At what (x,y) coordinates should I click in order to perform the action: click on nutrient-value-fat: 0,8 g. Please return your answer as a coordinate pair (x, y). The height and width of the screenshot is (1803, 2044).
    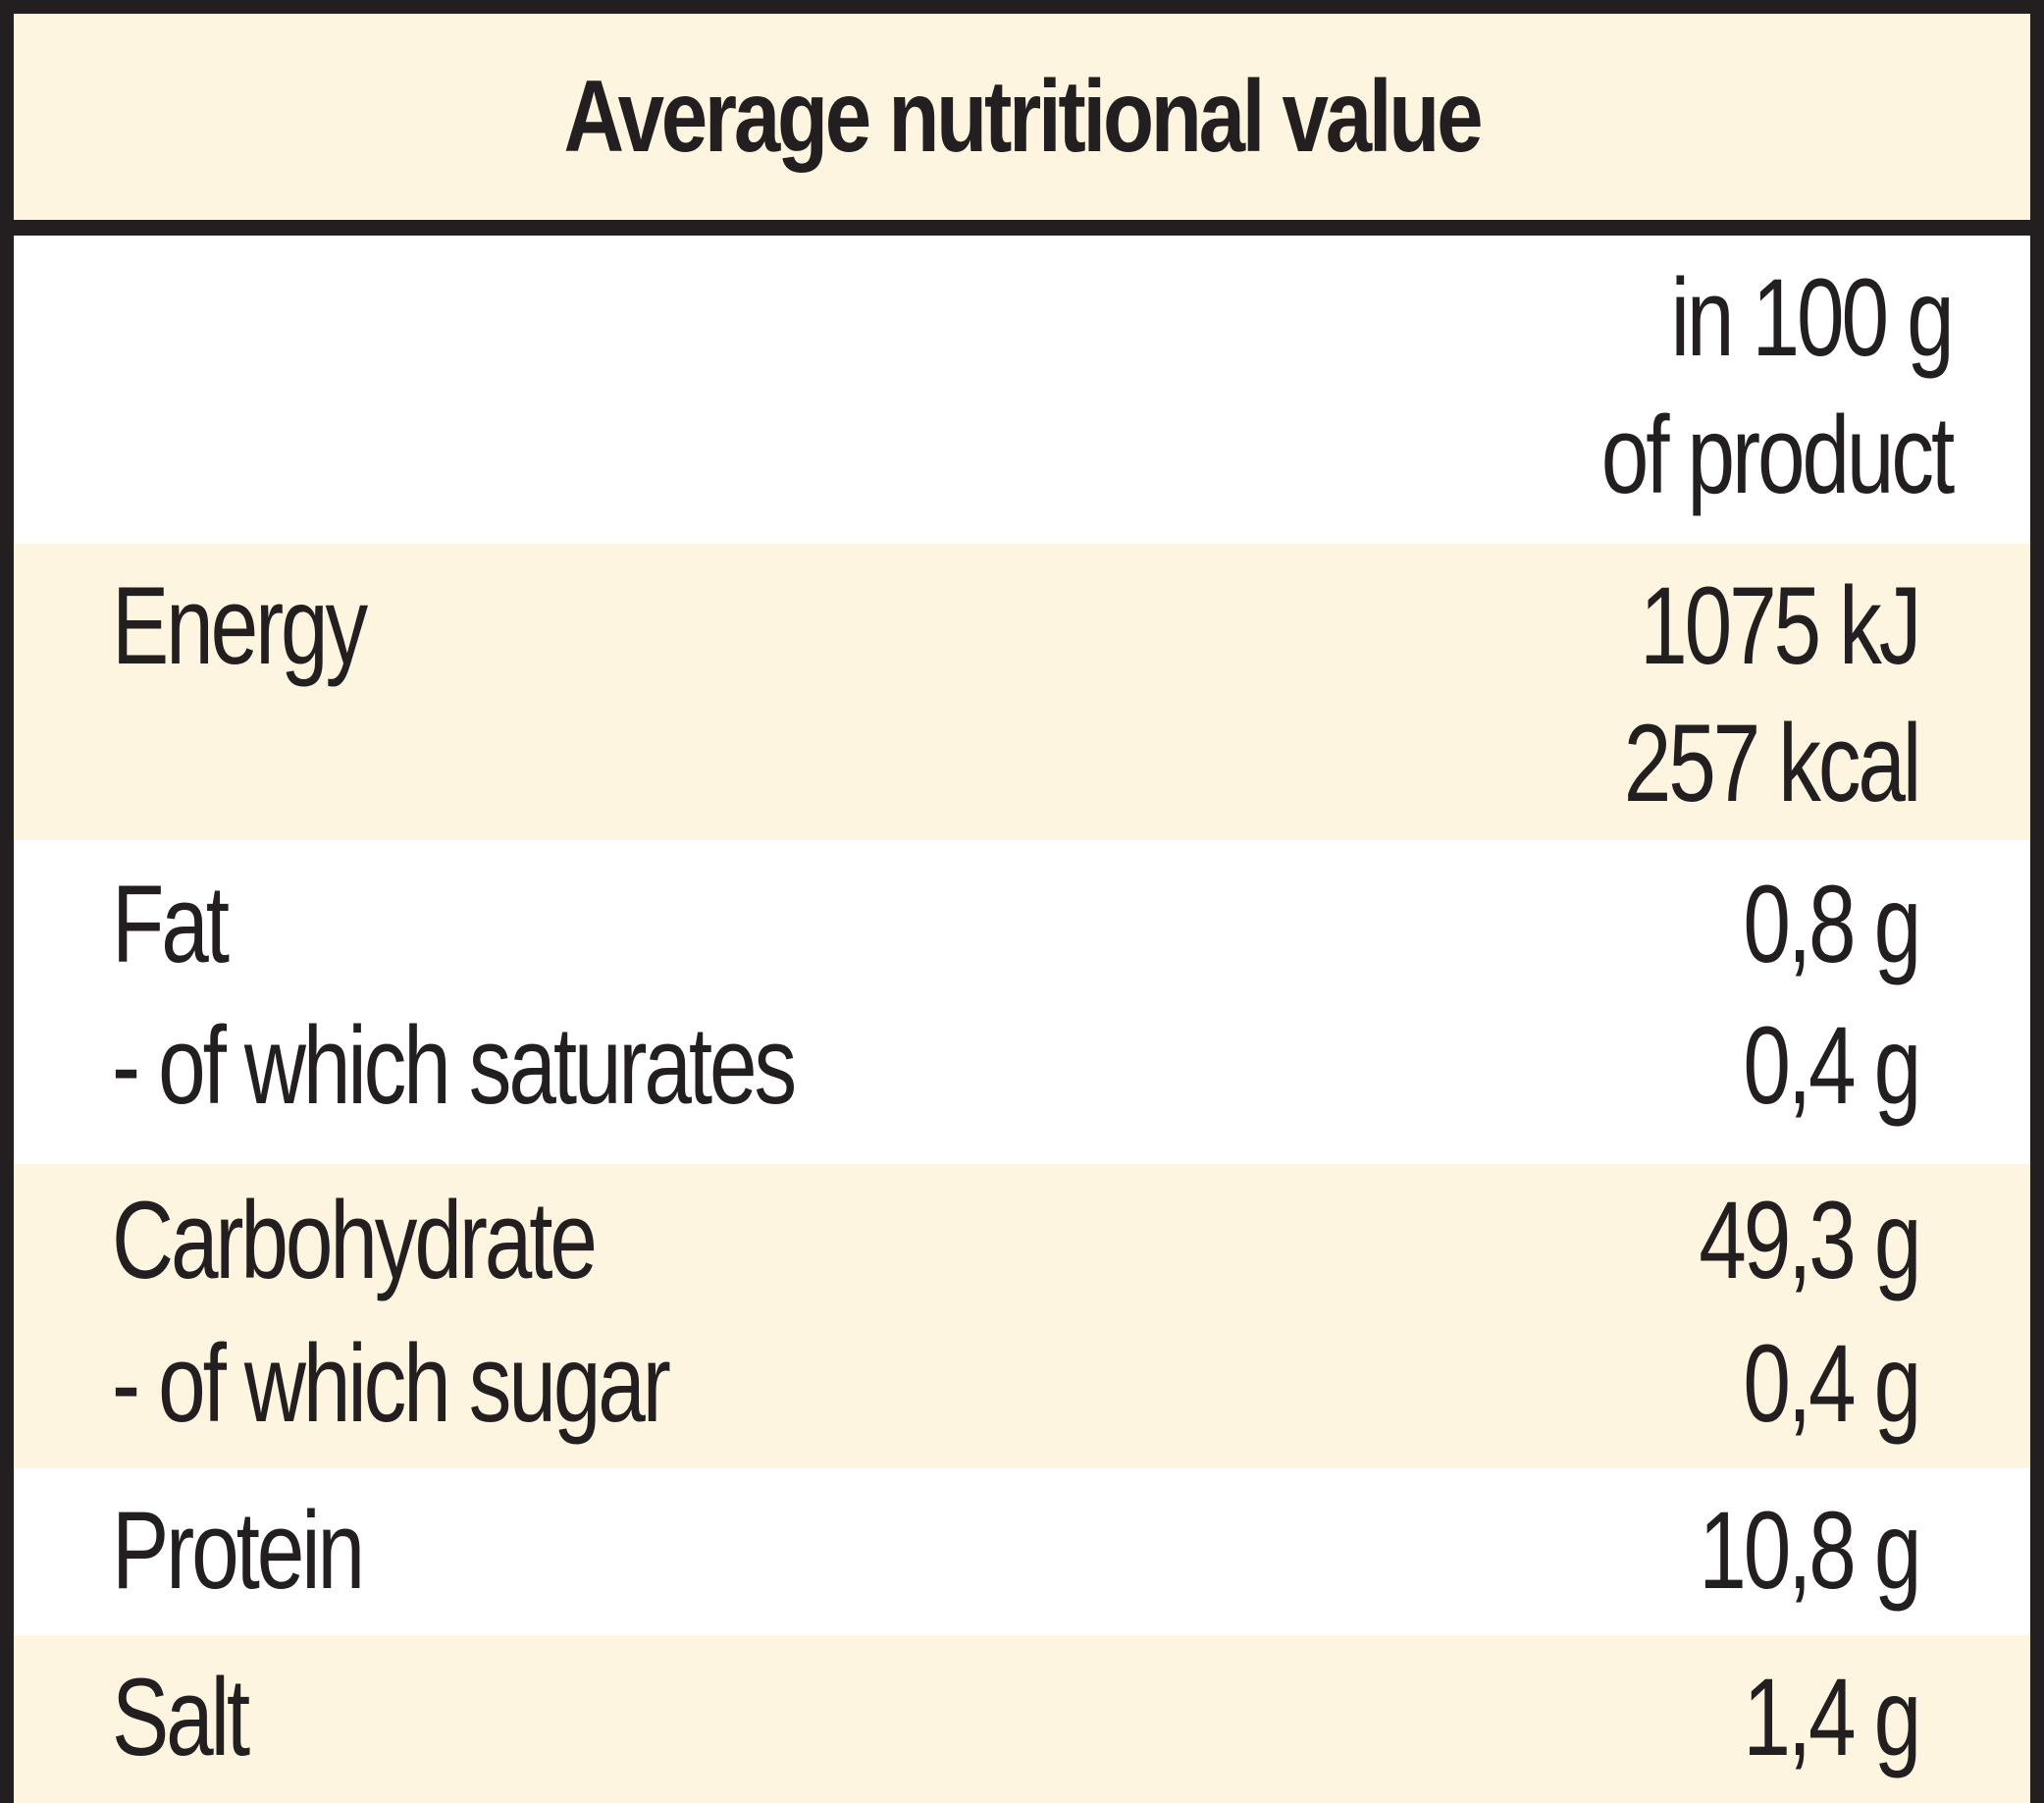
    Looking at the image, I should click on (1832, 924).